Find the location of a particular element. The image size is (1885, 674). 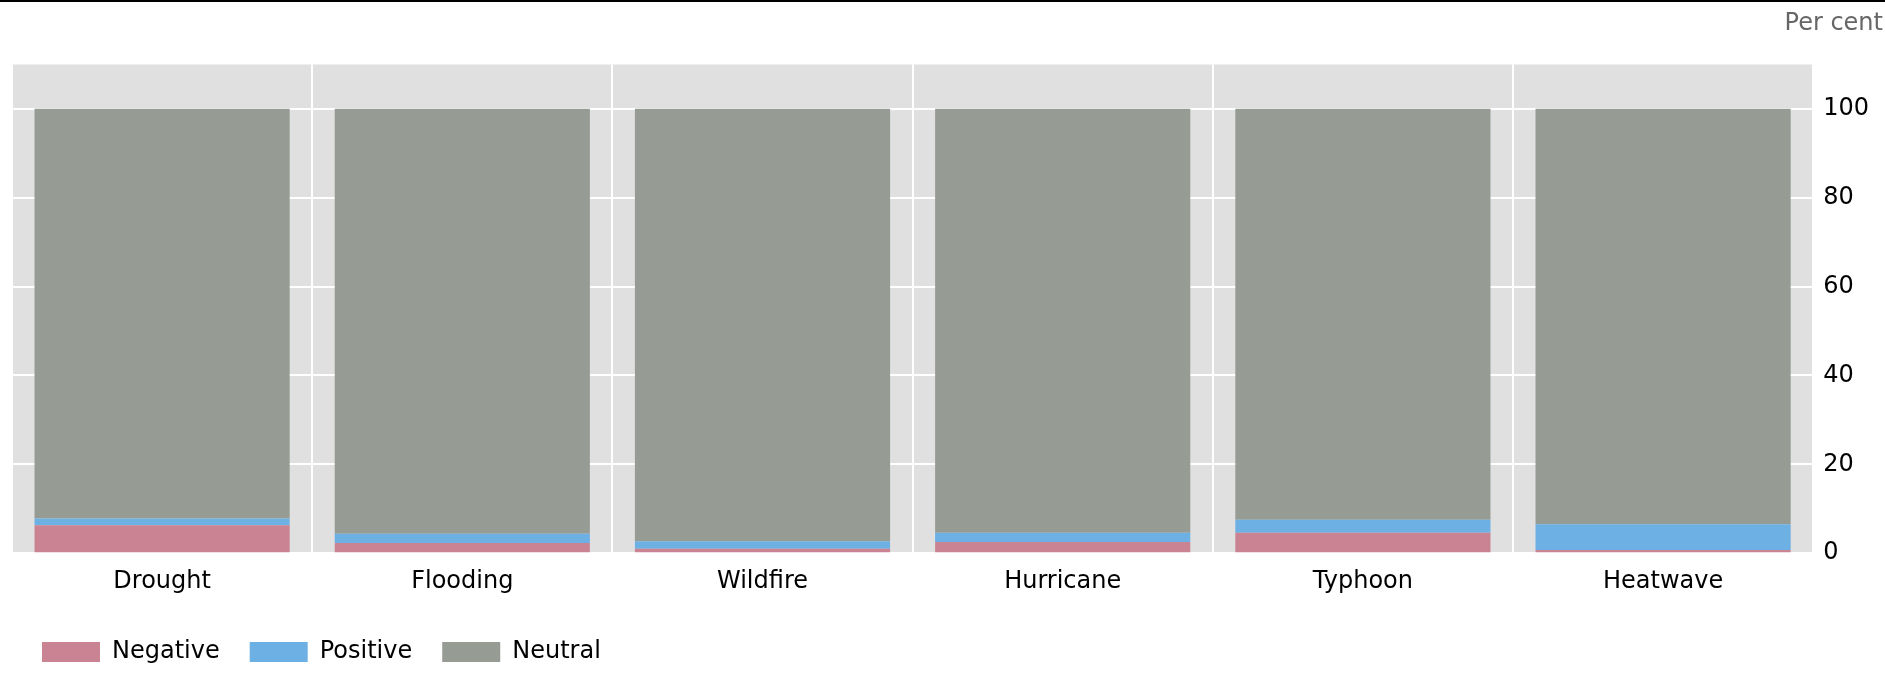

y-tick-label: 60 is located at coordinates (1838, 284).